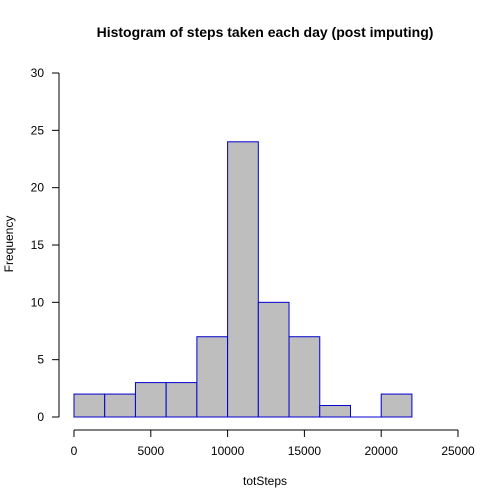  Describe the element at coordinates (40, 360) in the screenshot. I see `y-tick-label: 5` at that location.